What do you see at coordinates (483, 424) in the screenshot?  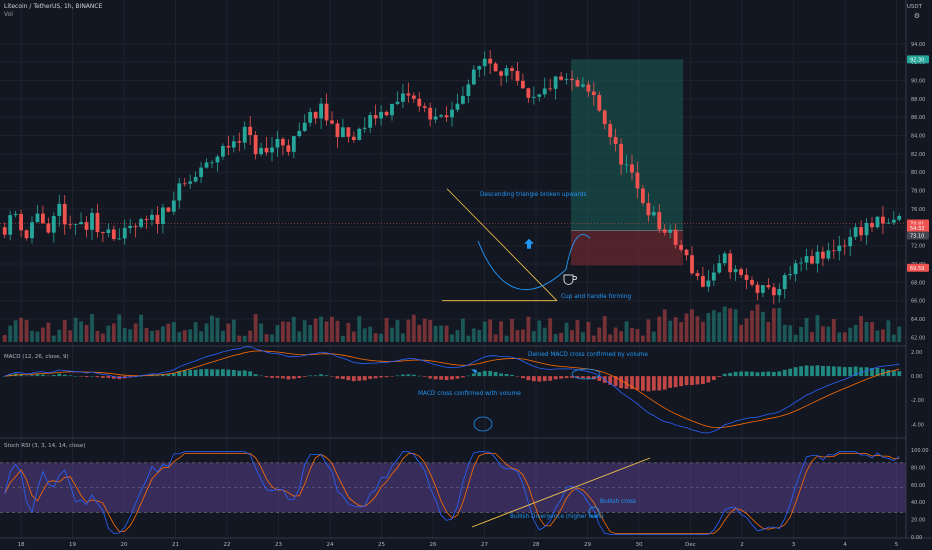 I see `macd-cross-circle` at bounding box center [483, 424].